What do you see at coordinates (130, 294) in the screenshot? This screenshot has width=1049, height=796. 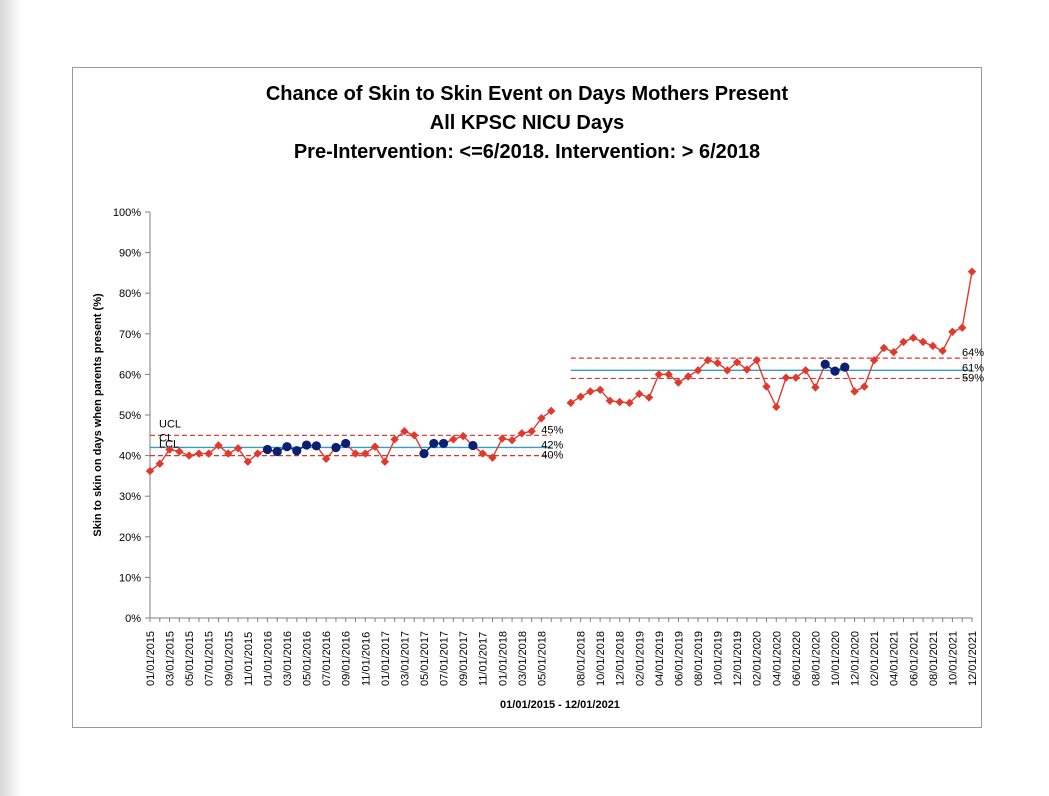 I see `y-tick-label: 80%` at bounding box center [130, 294].